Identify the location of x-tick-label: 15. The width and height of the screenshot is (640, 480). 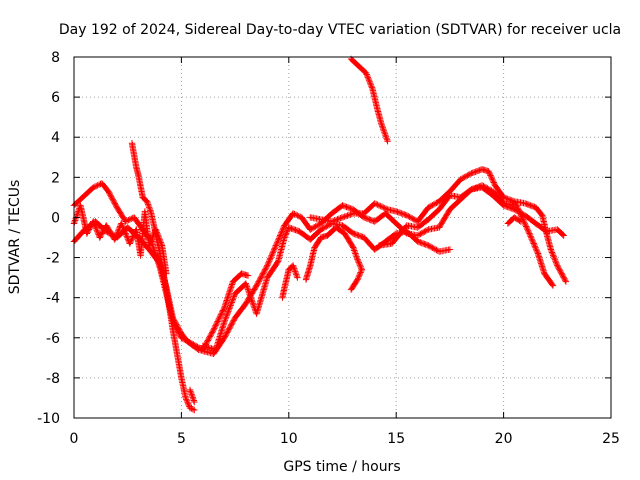
(396, 439).